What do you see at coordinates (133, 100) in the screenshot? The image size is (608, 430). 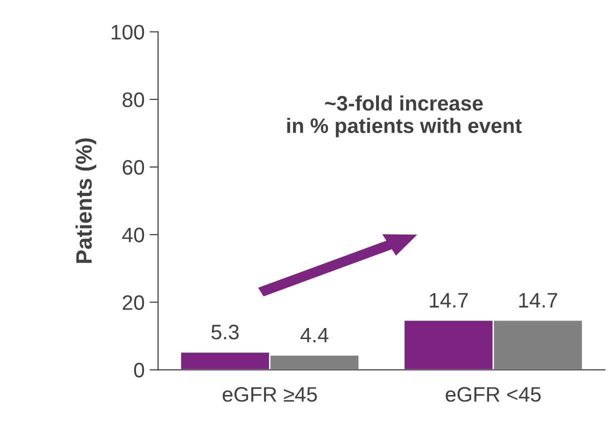 I see `y-tick-label: 80` at bounding box center [133, 100].